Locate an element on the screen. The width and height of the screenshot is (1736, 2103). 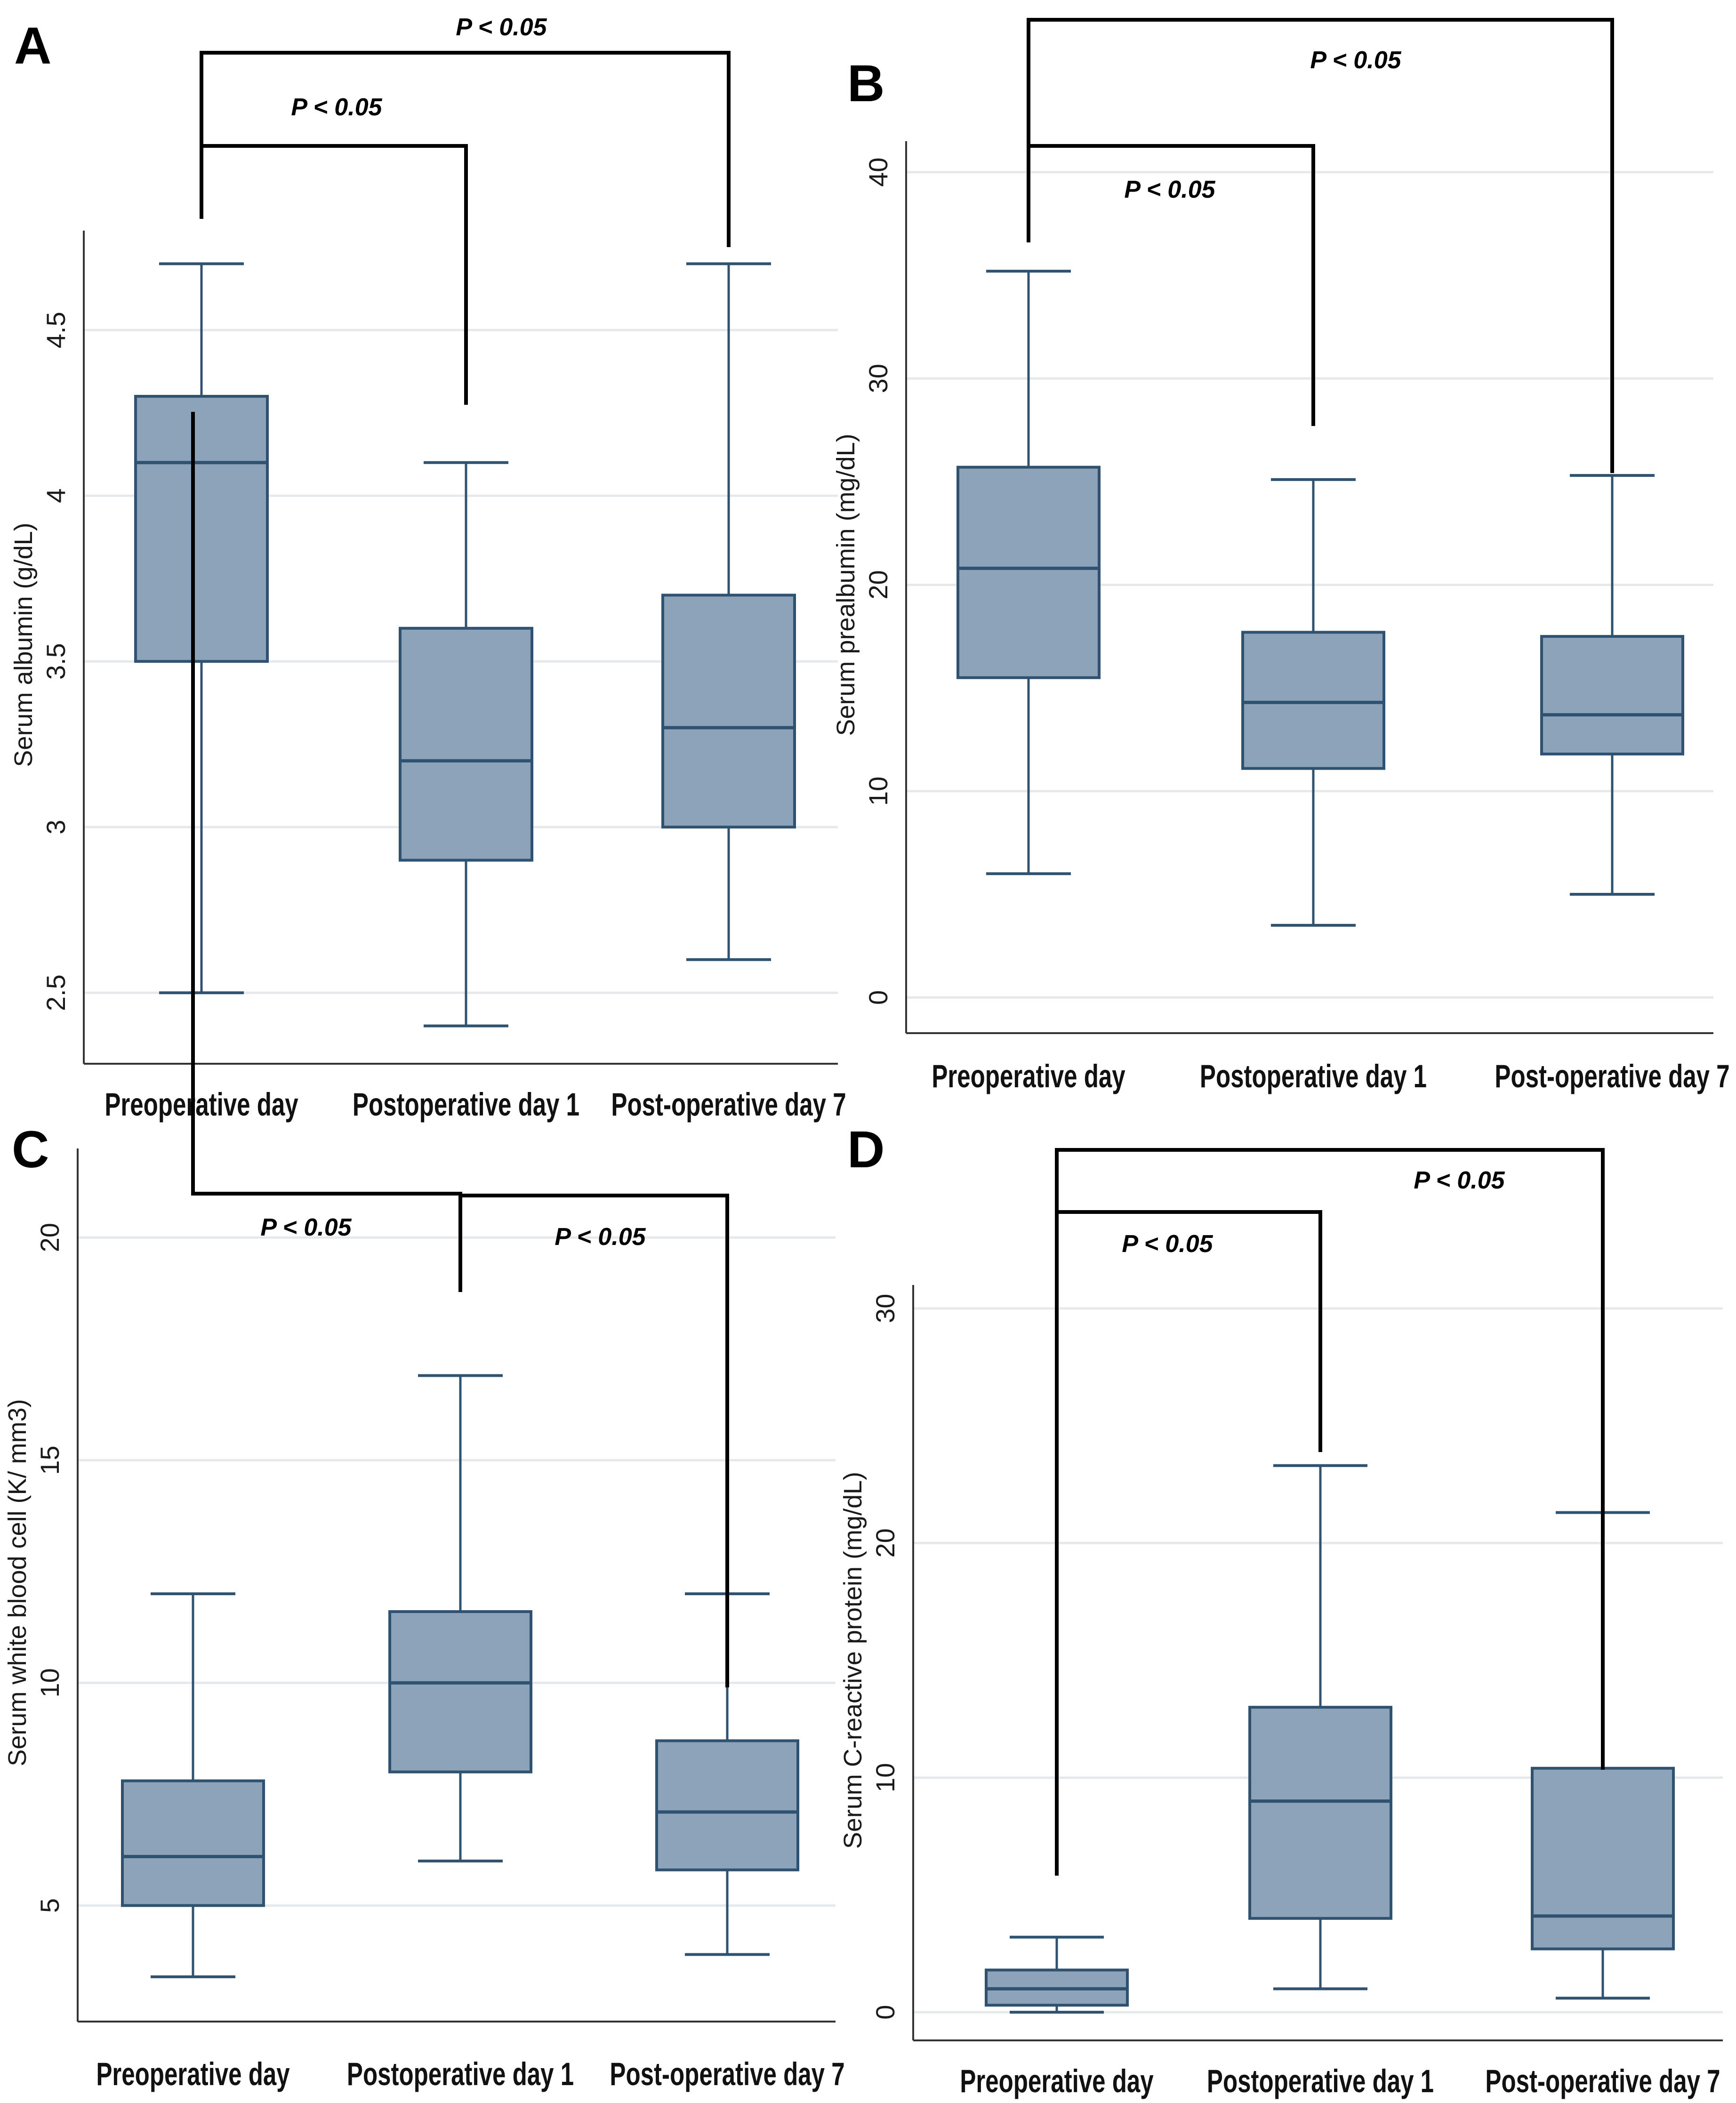
panel-c-x-category-label: Post-operative day 7 is located at coordinates (727, 2074).